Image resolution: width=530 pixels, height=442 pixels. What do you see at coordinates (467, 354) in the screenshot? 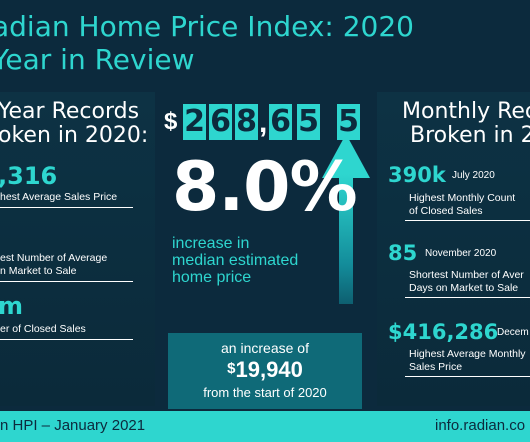
I see `right-stat-3-label-a: Highest Average Monthly` at bounding box center [467, 354].